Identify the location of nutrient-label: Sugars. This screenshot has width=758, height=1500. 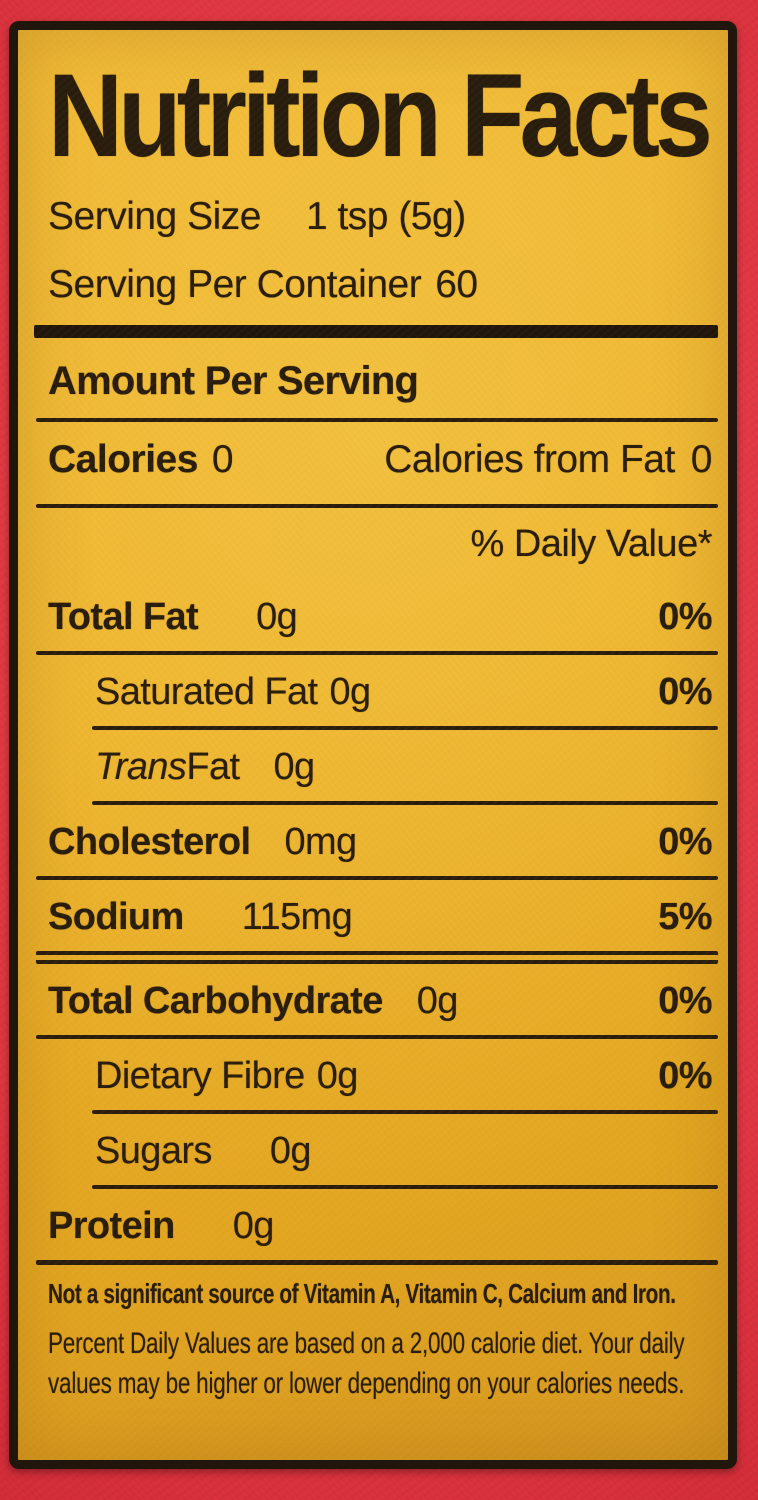
(153, 1151).